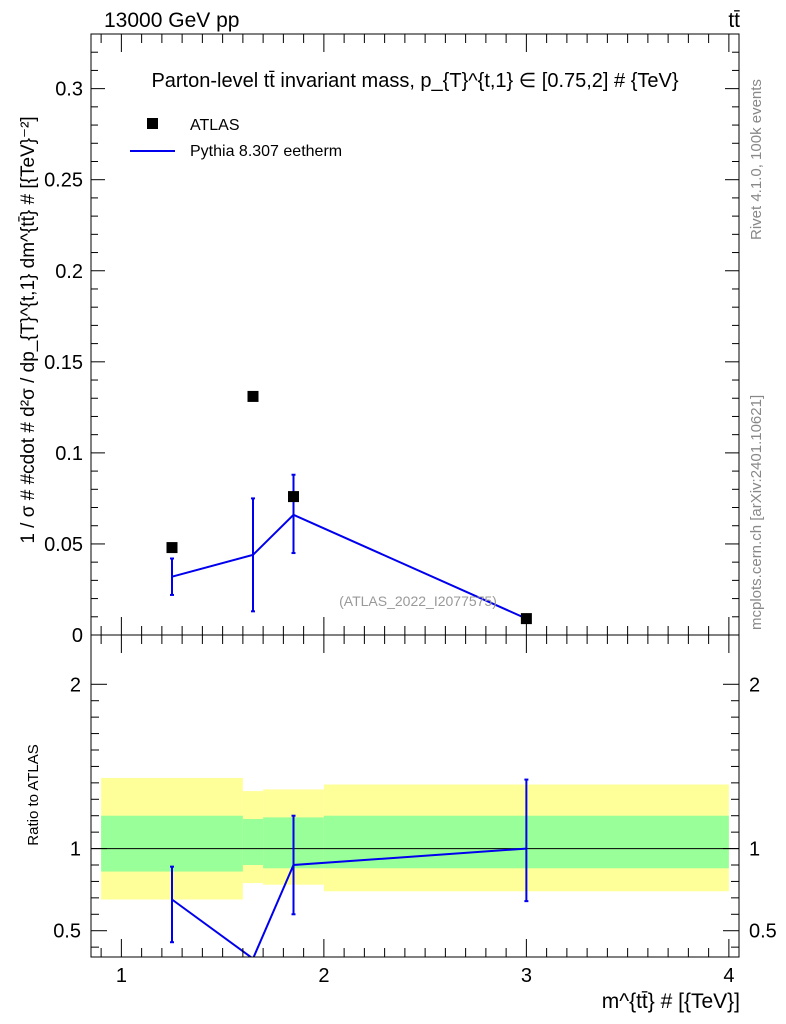 The height and width of the screenshot is (1024, 786). What do you see at coordinates (63, 545) in the screenshot?
I see `main-y-tick-label: 0.05` at bounding box center [63, 545].